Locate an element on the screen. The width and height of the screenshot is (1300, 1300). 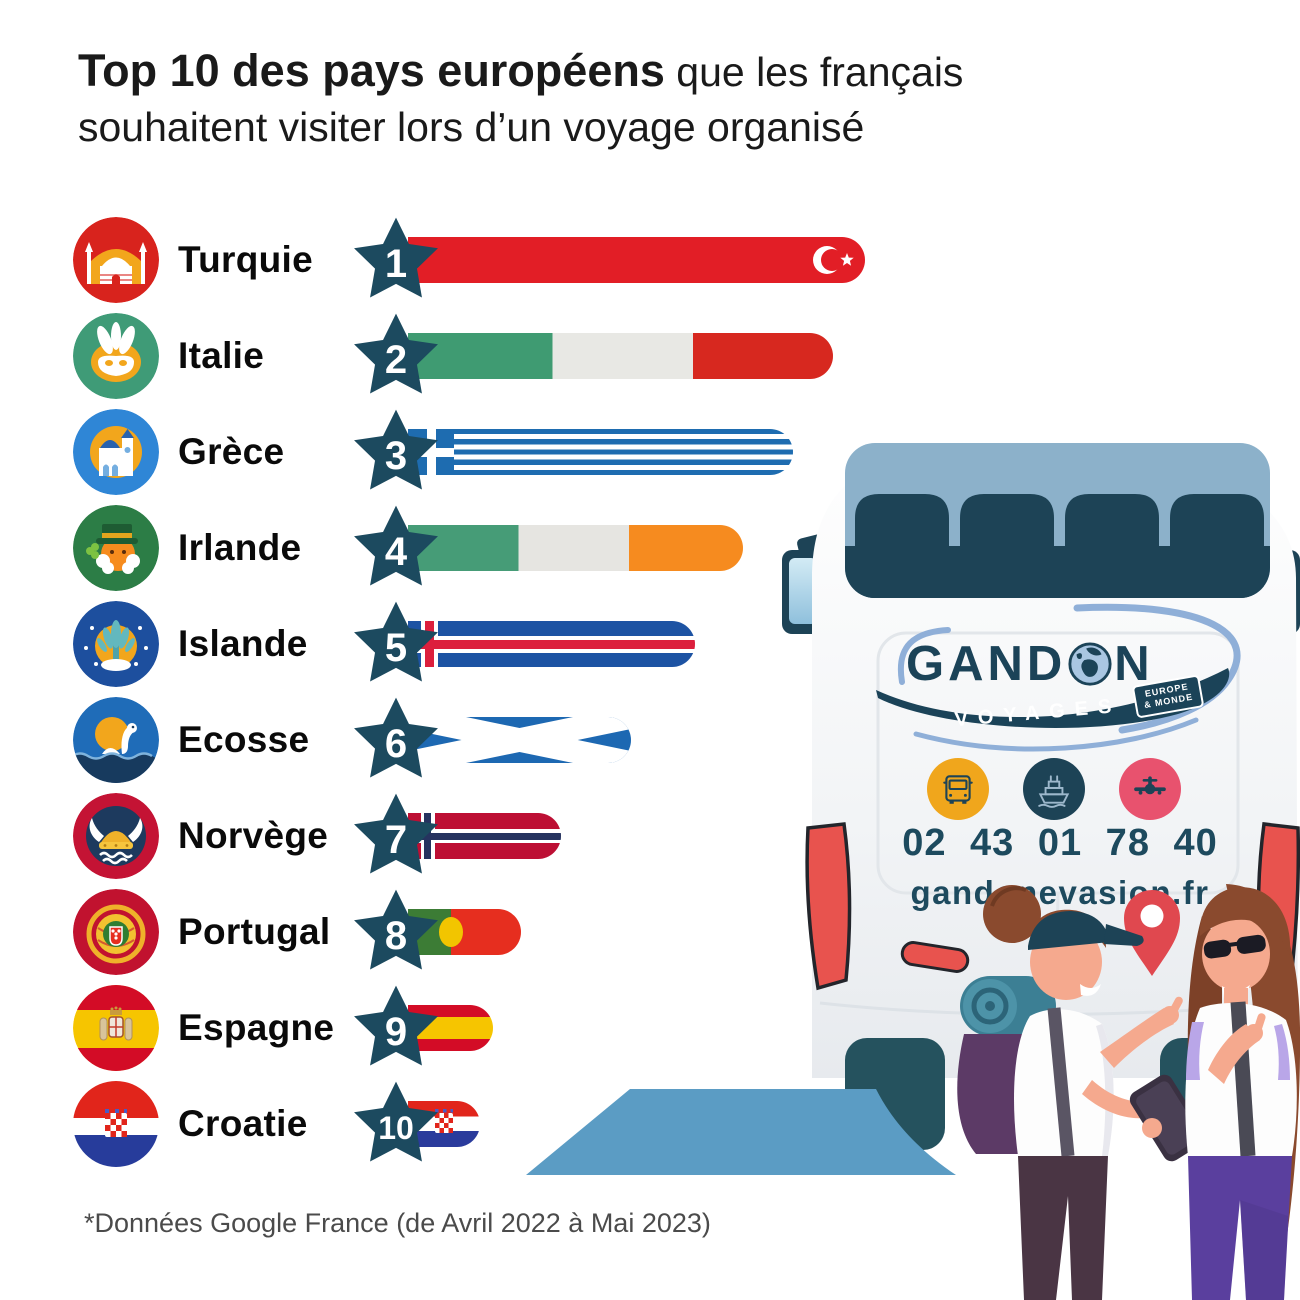
traveler-right is located at coordinates (1242, 1092).